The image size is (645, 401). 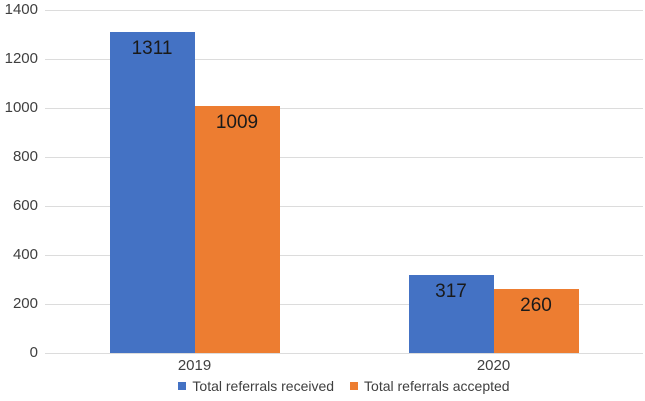 What do you see at coordinates (152, 48) in the screenshot?
I see `bar-data-label: 1311` at bounding box center [152, 48].